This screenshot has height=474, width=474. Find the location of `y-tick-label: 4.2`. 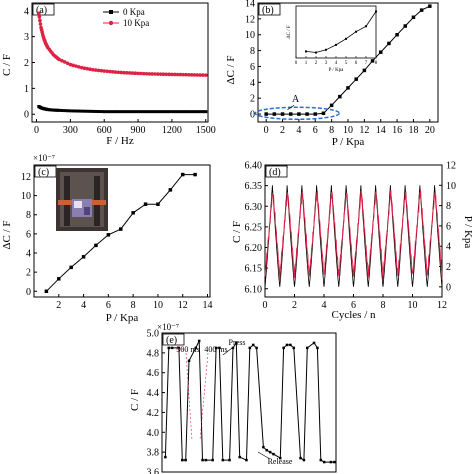

y-tick-label: 4.2 is located at coordinates (153, 413).